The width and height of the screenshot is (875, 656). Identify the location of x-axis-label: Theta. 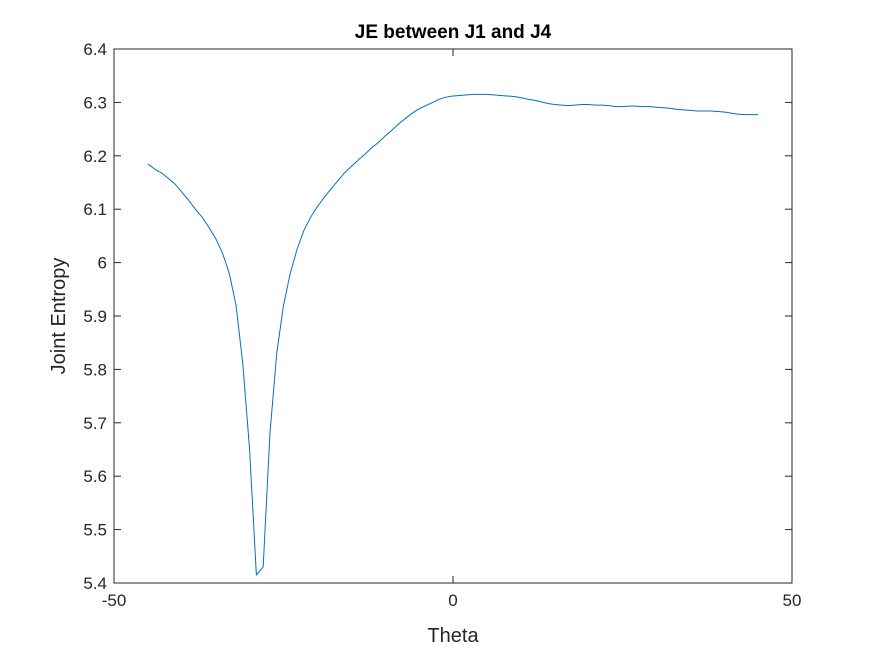
(453, 636).